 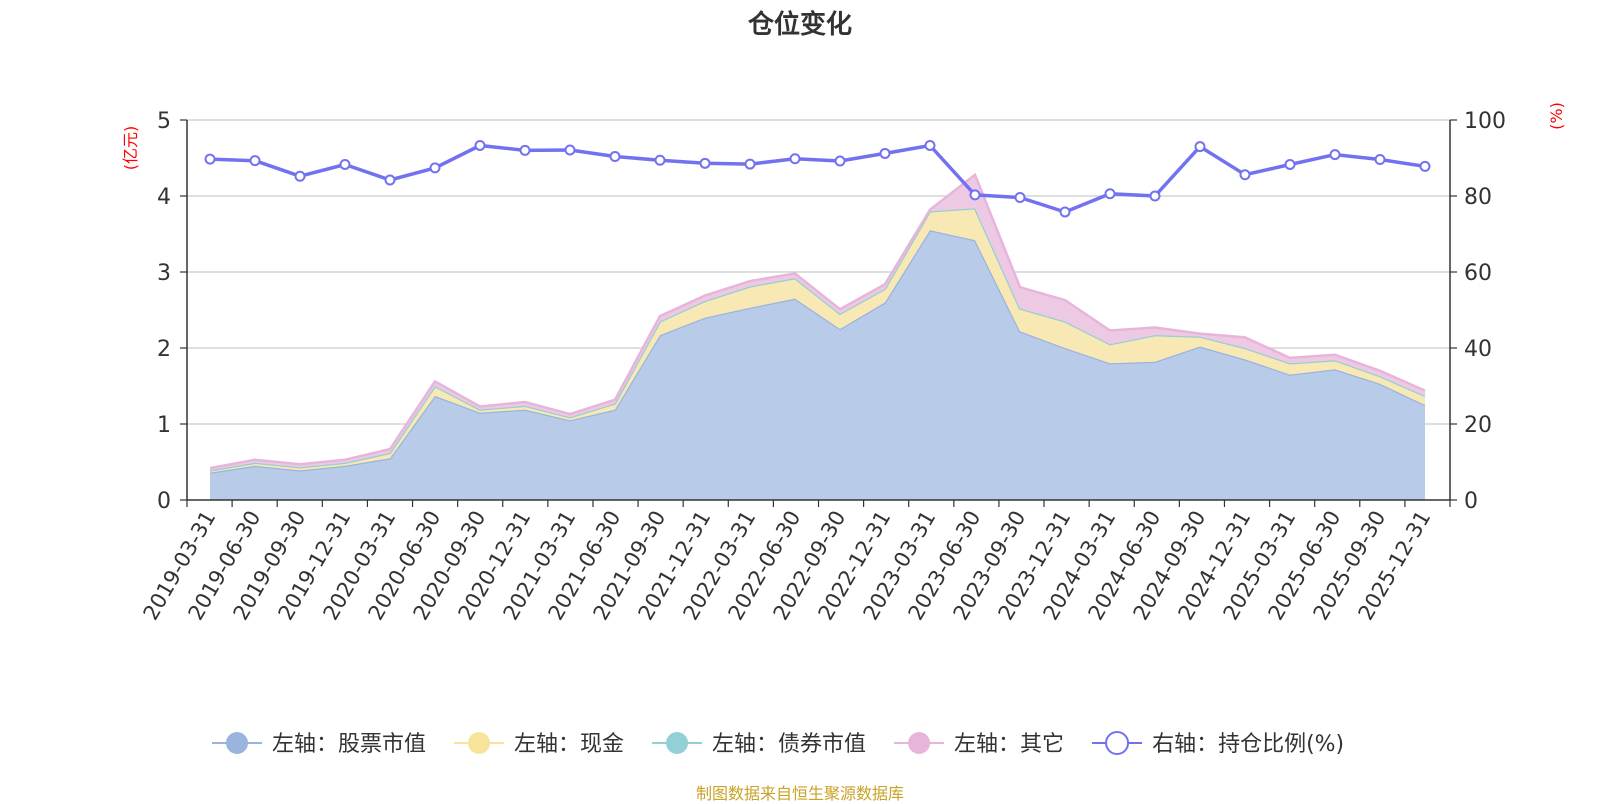 What do you see at coordinates (569, 744) in the screenshot?
I see `legend-label-1: 左轴：现金` at bounding box center [569, 744].